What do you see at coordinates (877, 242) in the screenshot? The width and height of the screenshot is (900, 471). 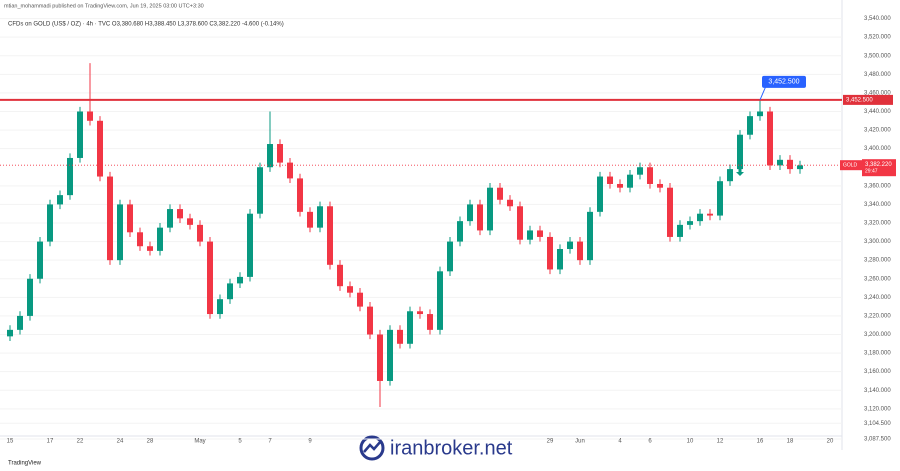 I see `y-tick-label: 3,300.000` at bounding box center [877, 242].